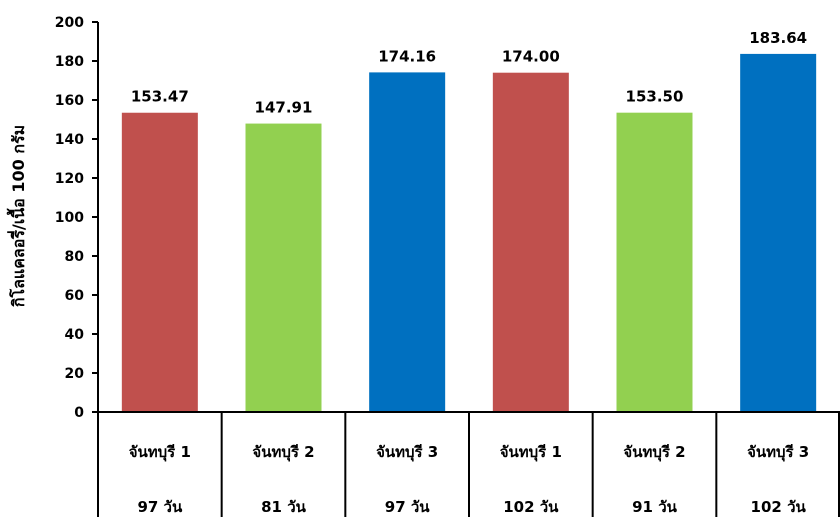 The width and height of the screenshot is (840, 517). Describe the element at coordinates (79, 413) in the screenshot. I see `y-tick-label: 0` at that location.